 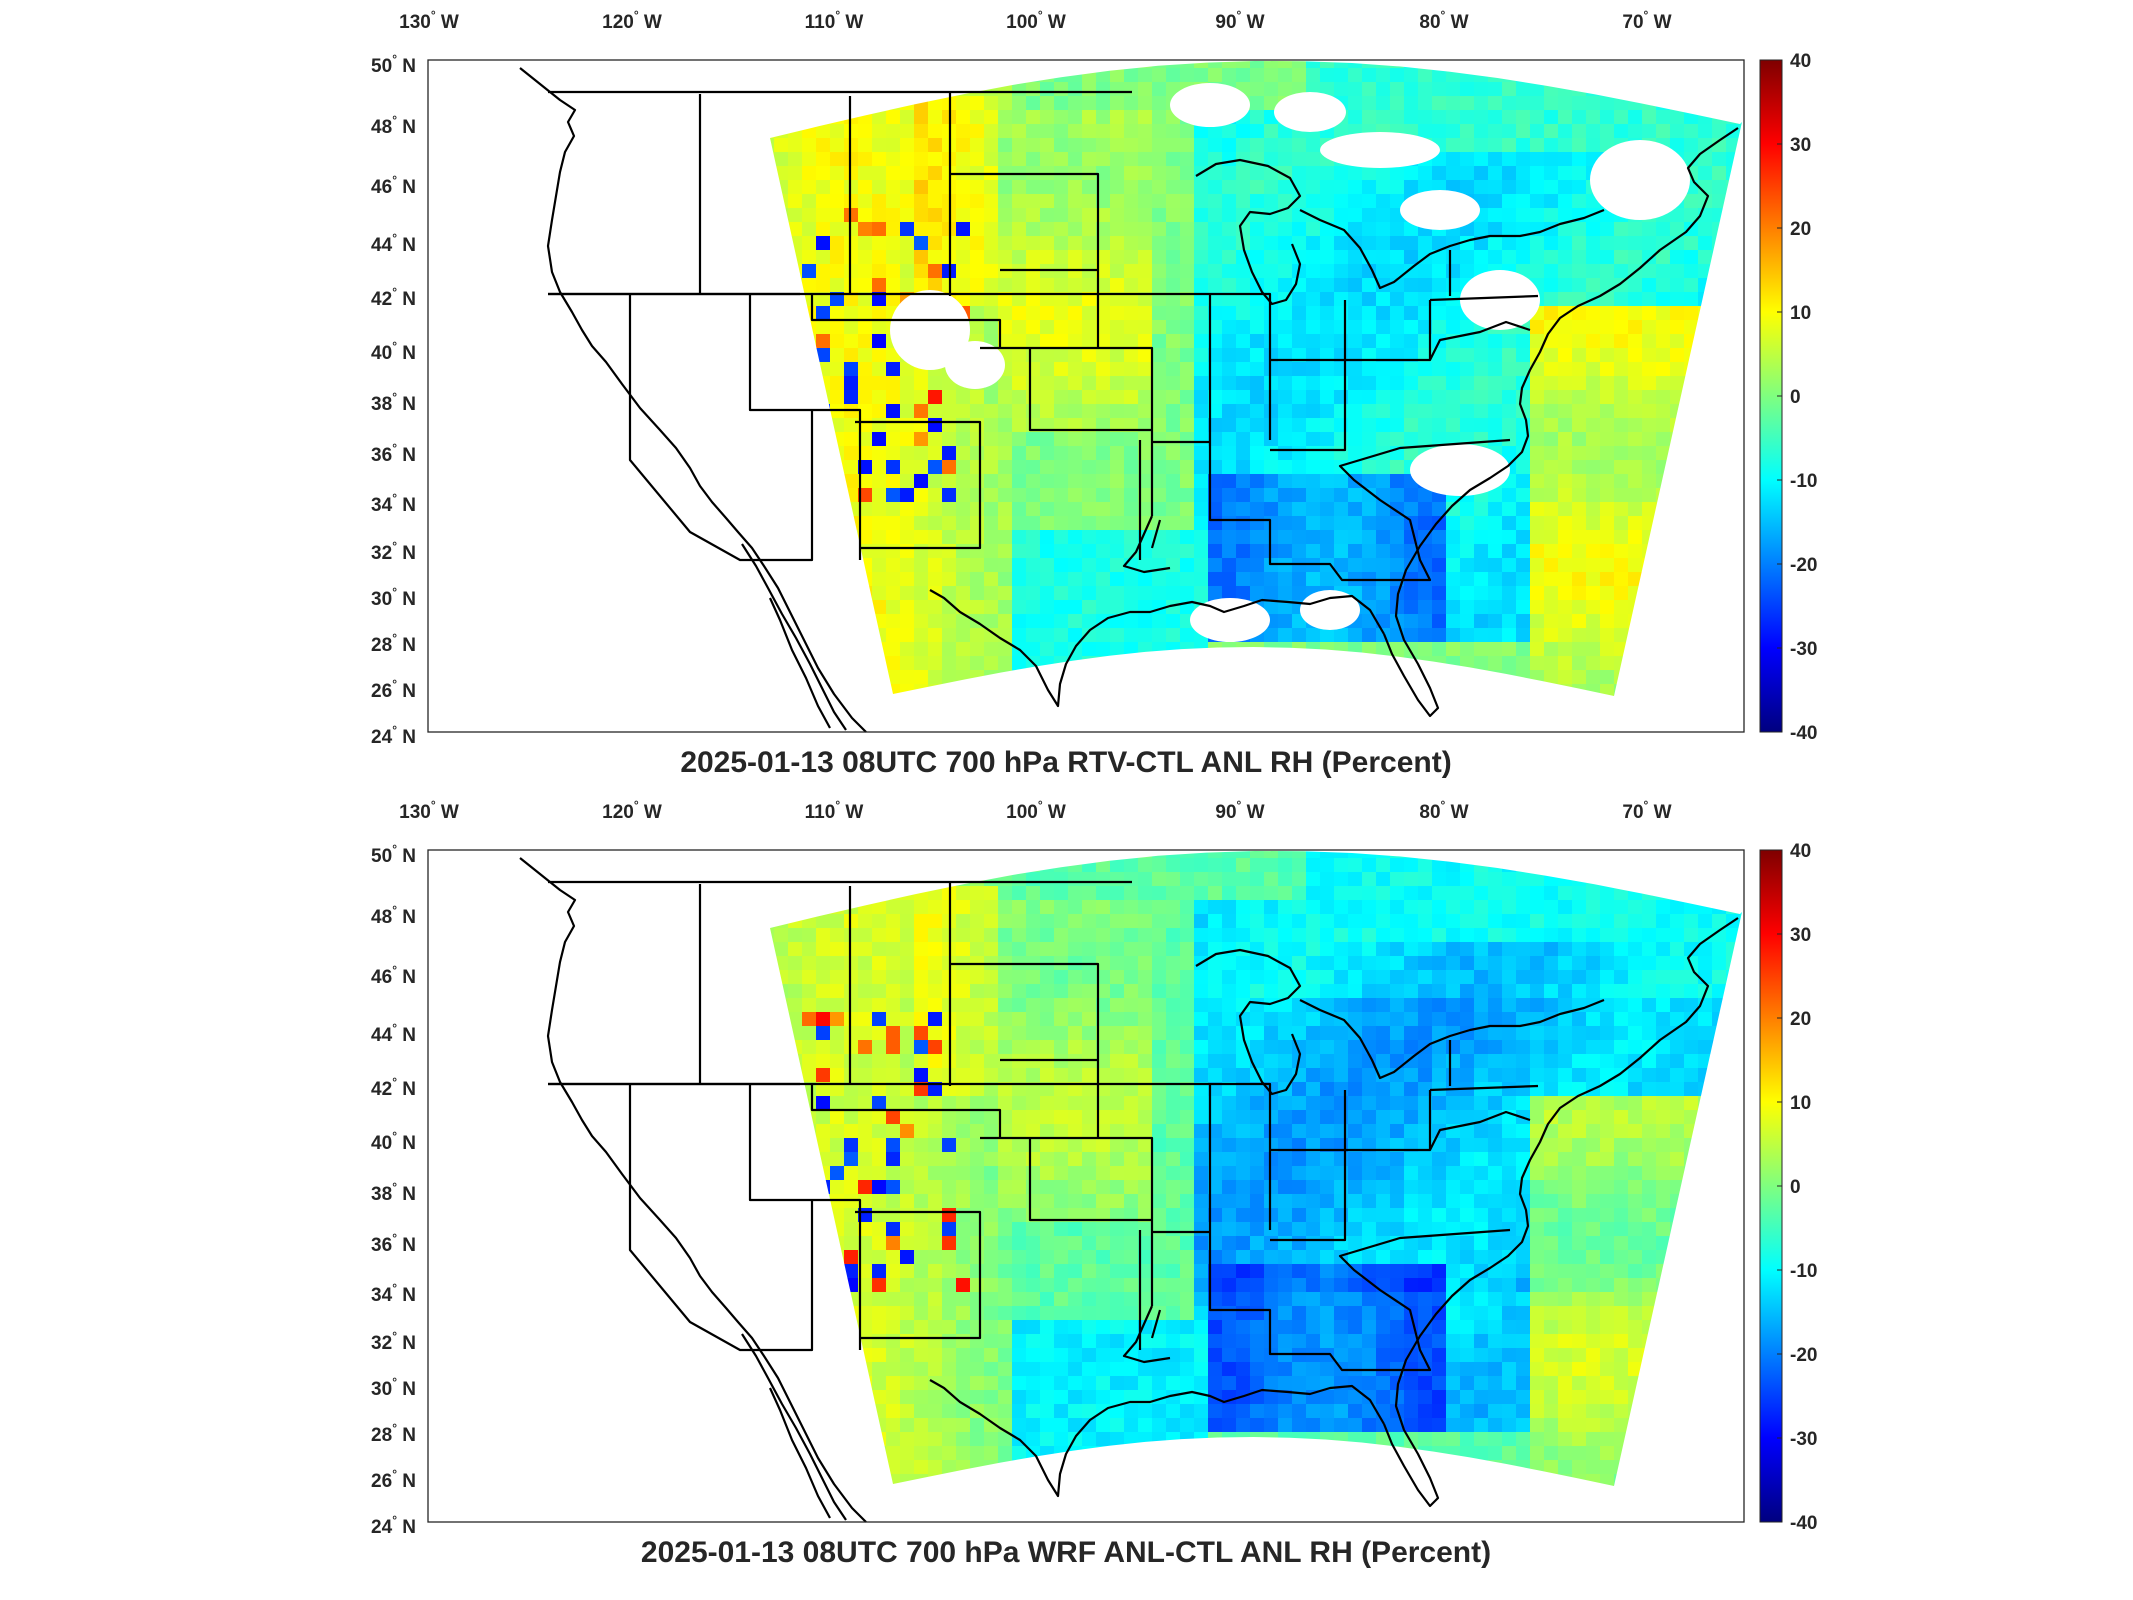 I want to click on svg-text: 40° N, so click(x=393, y=351).